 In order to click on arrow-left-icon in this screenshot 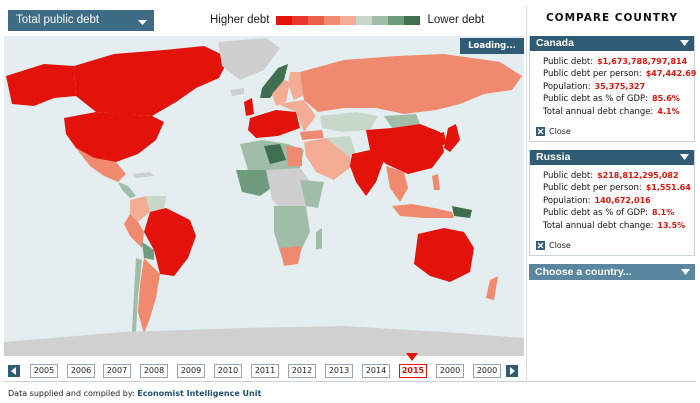, I will do `click(13, 371)`.